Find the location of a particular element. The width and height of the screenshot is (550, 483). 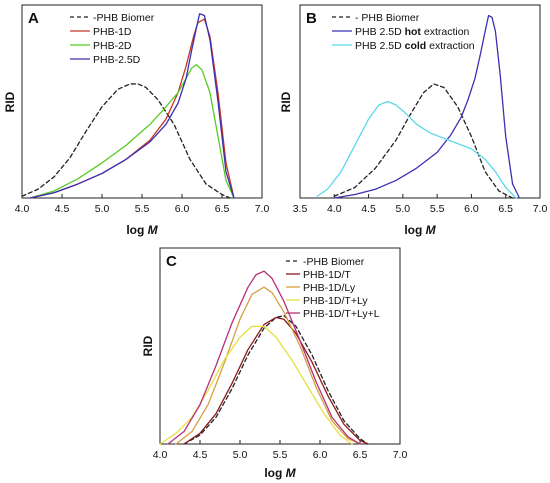

panel-b-ylabel: RID is located at coordinates (286, 101).